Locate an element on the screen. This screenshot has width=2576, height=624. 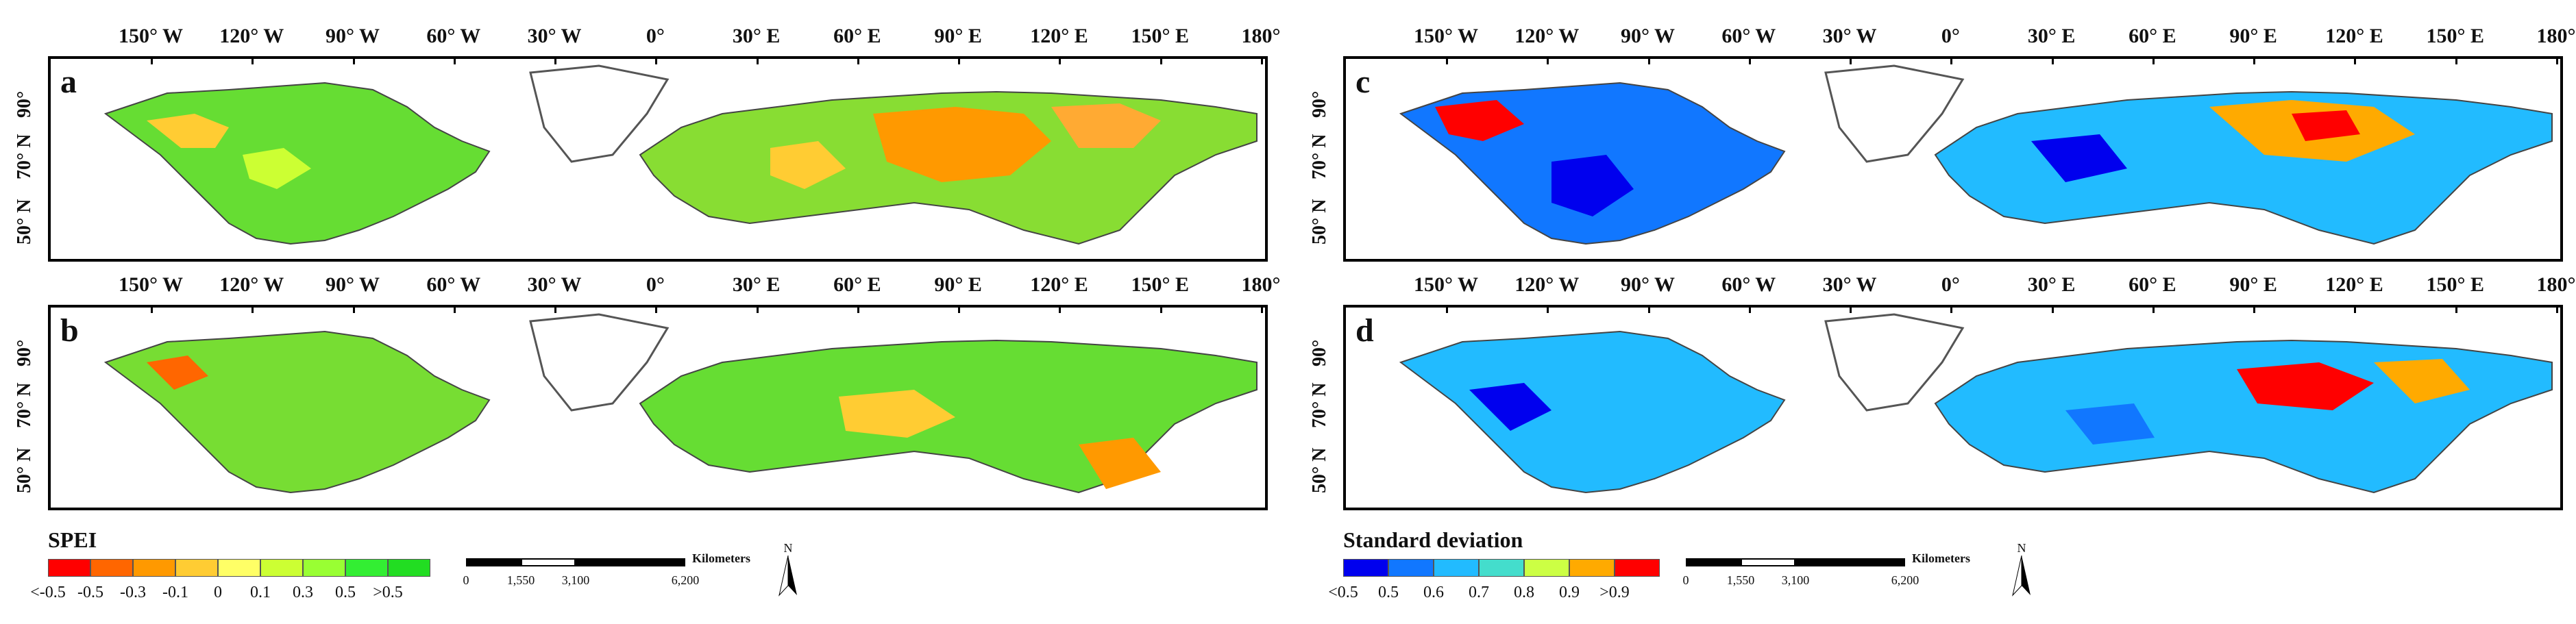
panel-letter: a is located at coordinates (68, 82).